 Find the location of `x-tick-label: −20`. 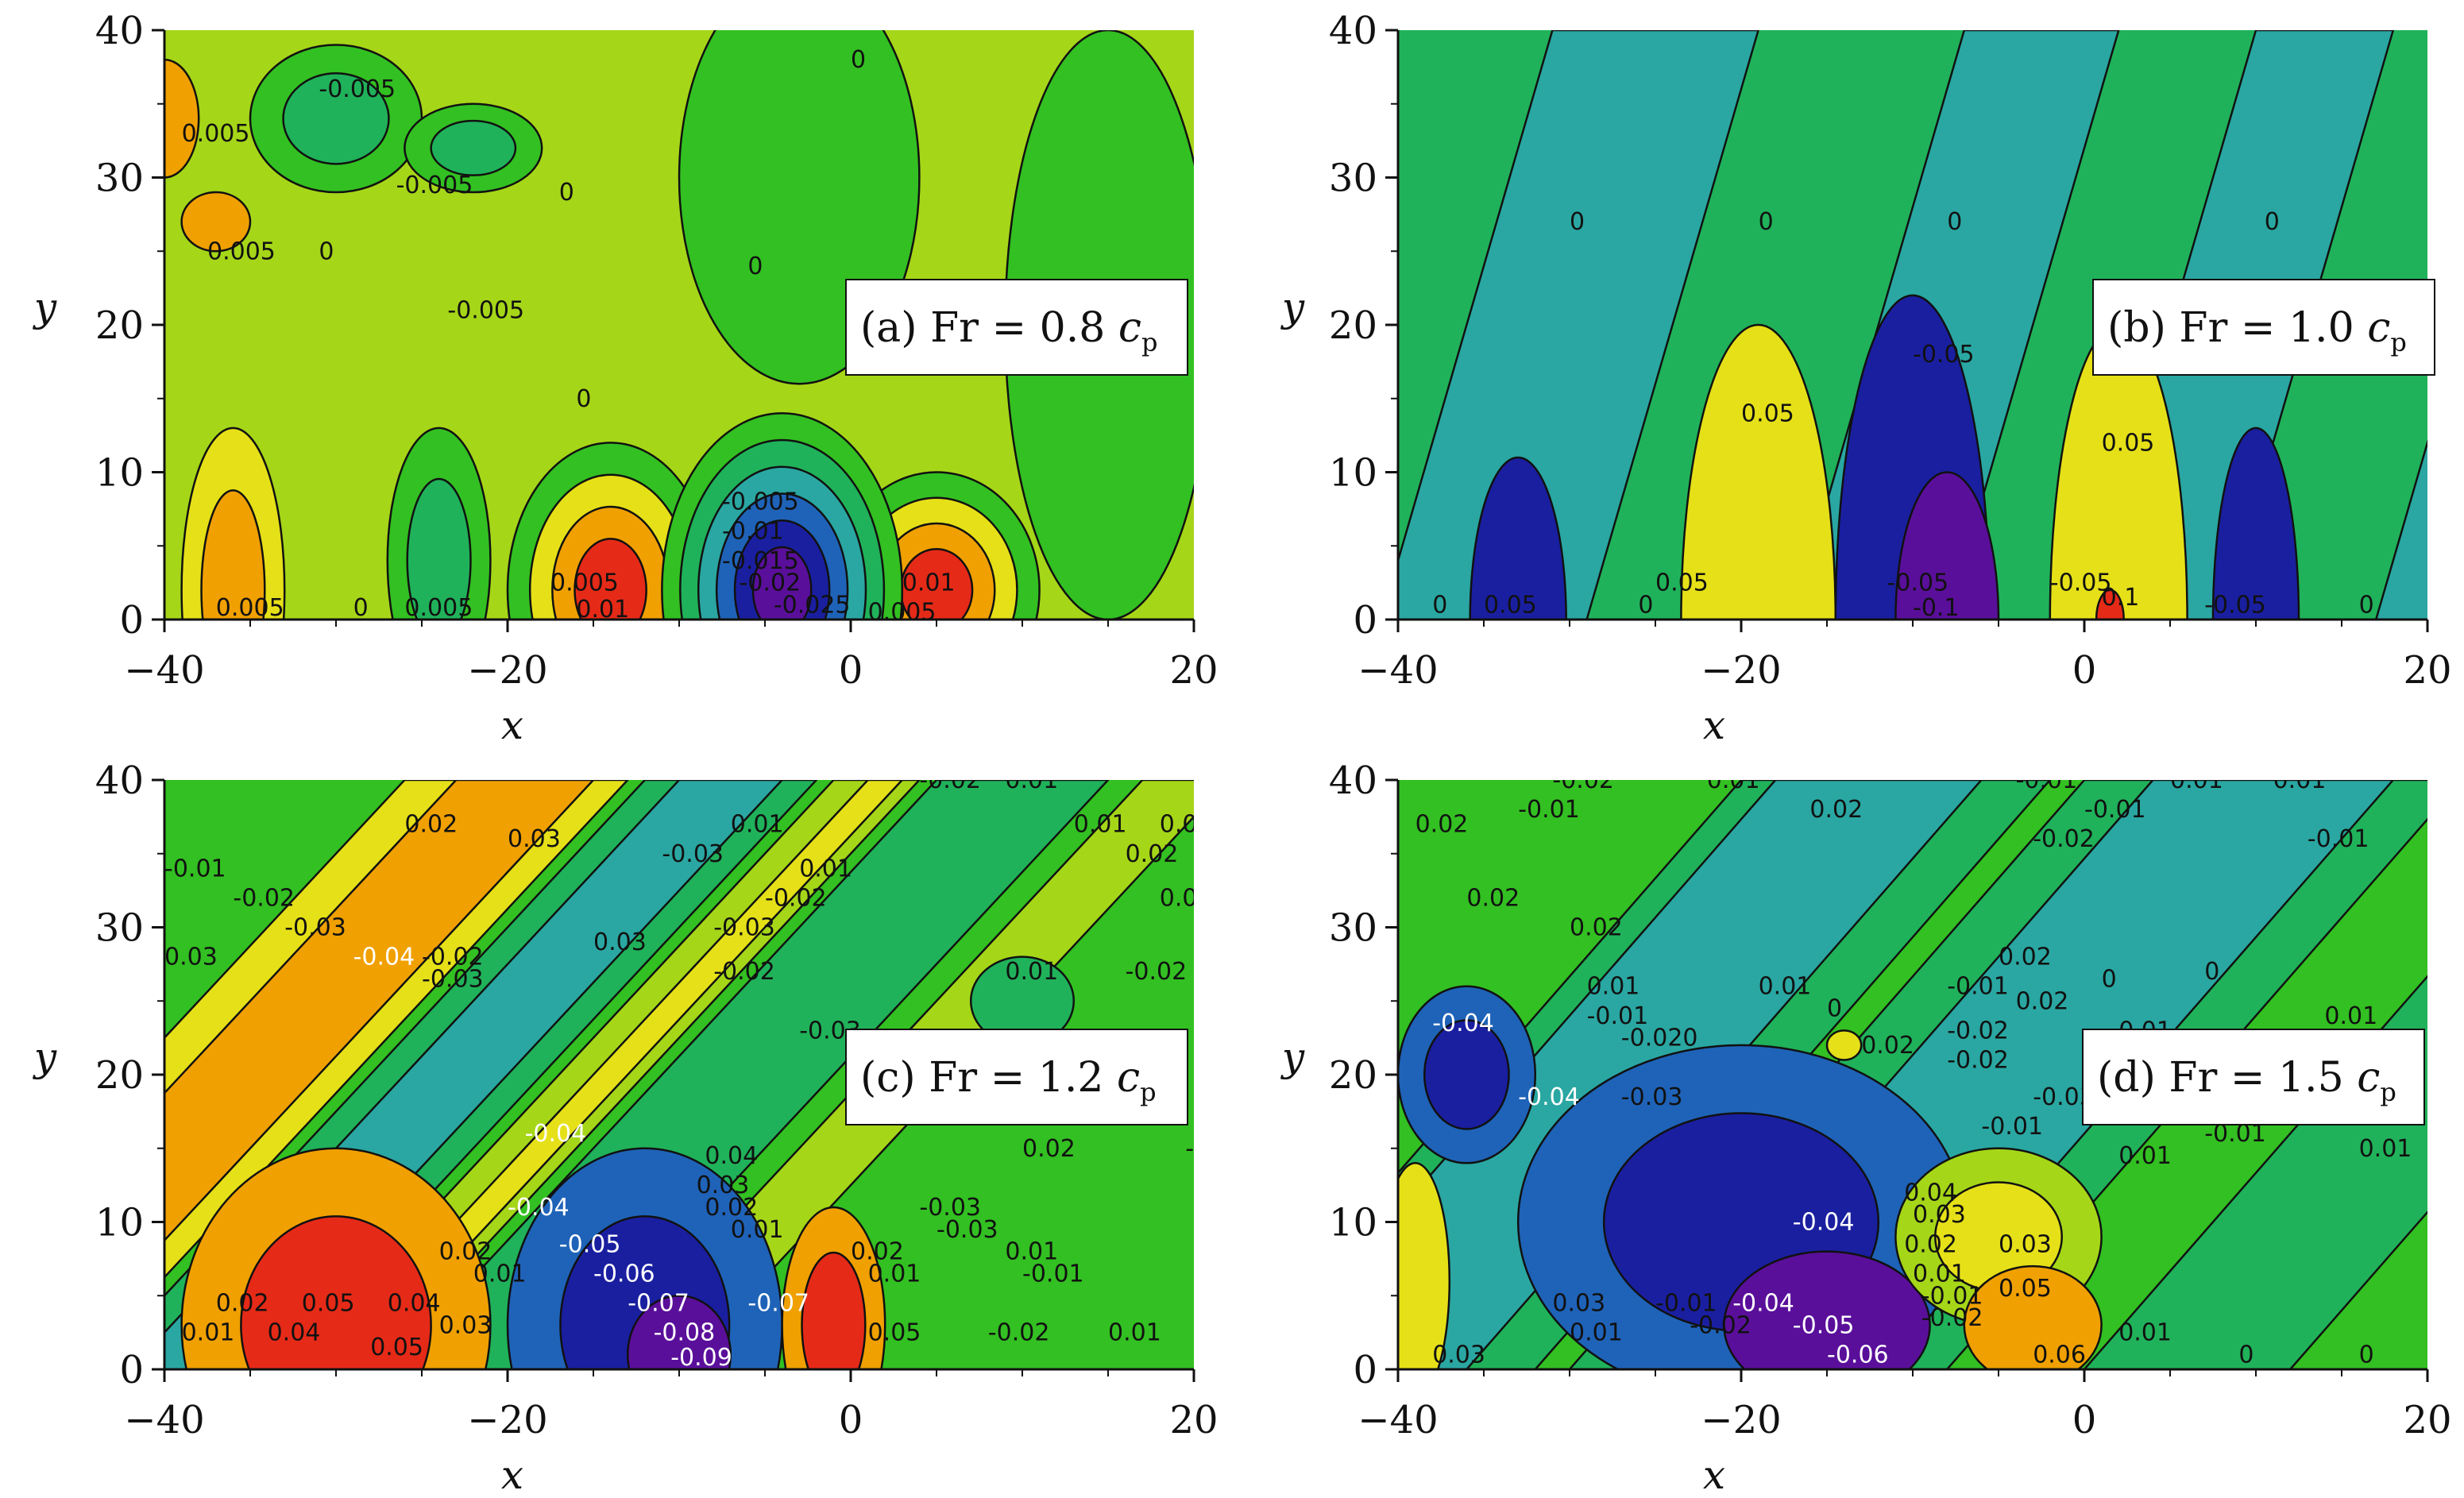

x-tick-label: −20 is located at coordinates (507, 1420).